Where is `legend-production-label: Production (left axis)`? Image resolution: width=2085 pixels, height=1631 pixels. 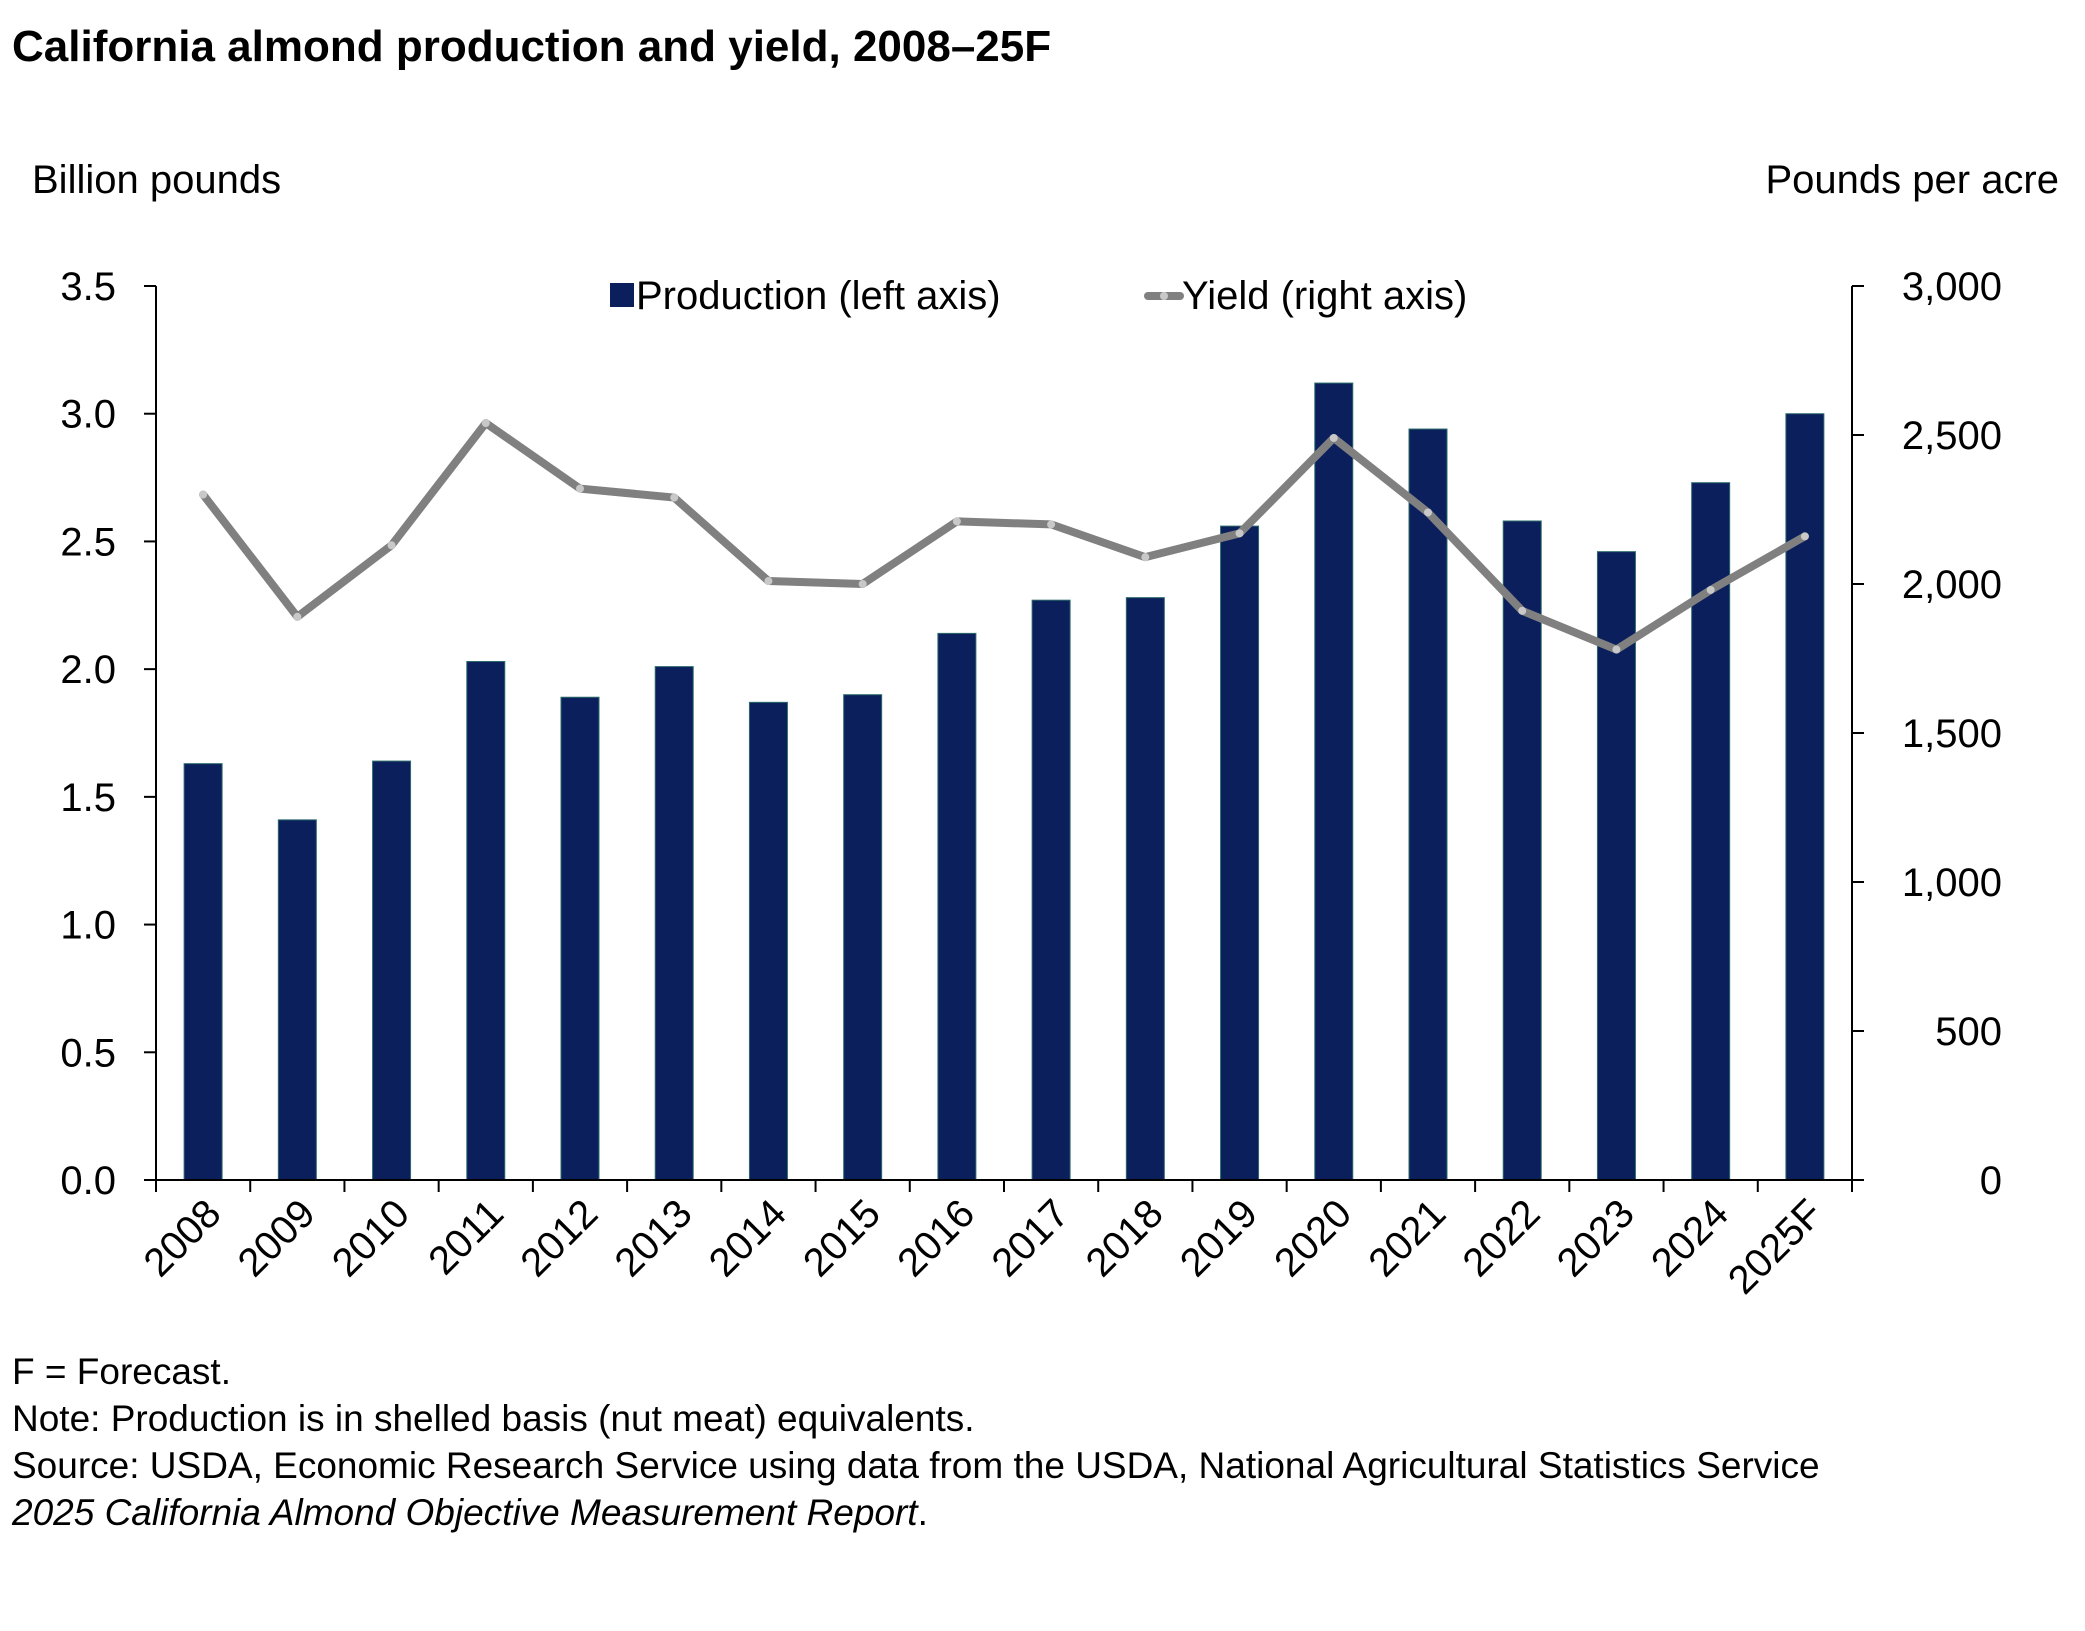 legend-production-label: Production (left axis) is located at coordinates (818, 296).